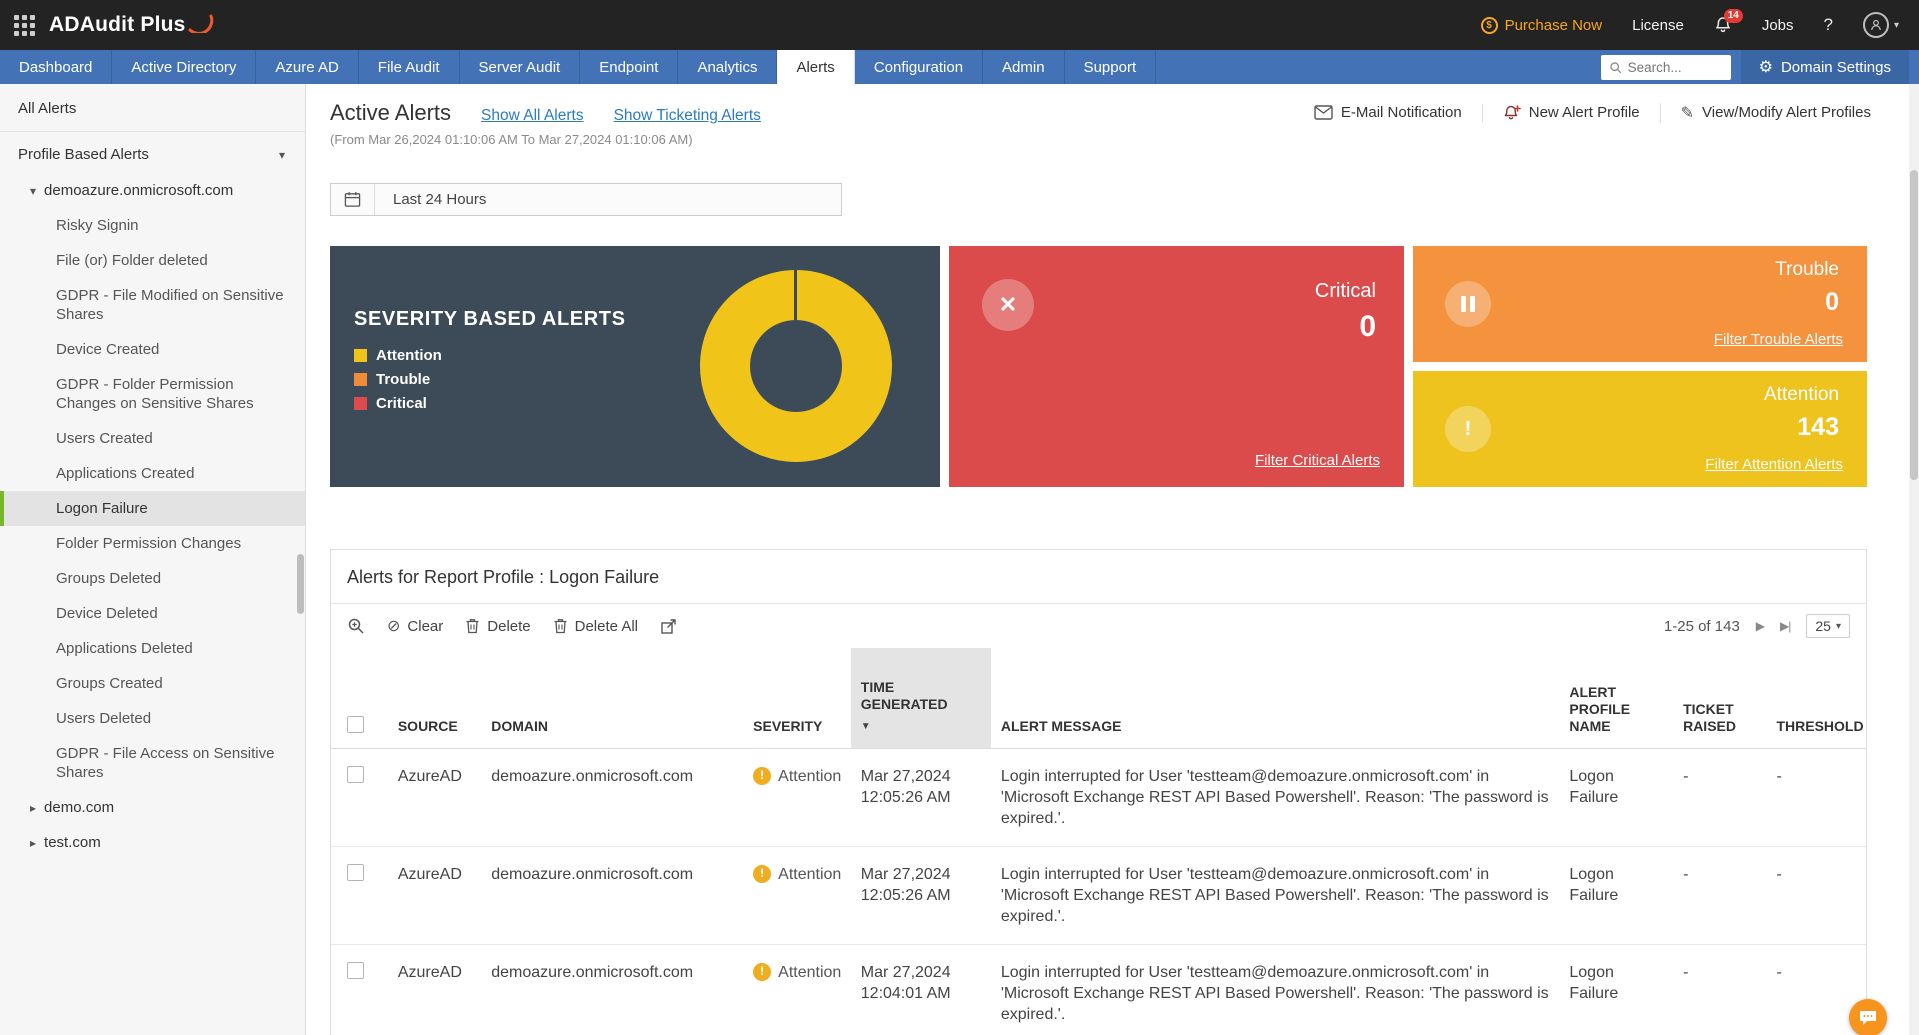 The height and width of the screenshot is (1035, 1919). Describe the element at coordinates (498, 626) in the screenshot. I see `delete-button: Delete` at that location.